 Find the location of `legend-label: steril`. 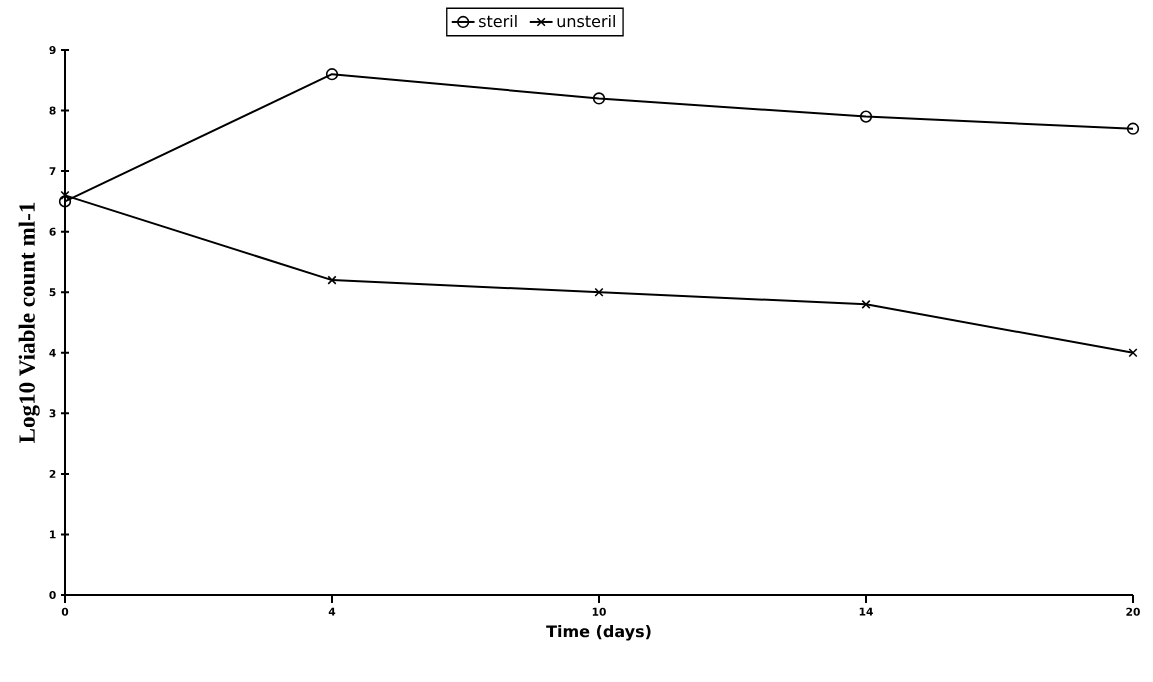

legend-label: steril is located at coordinates (498, 21).